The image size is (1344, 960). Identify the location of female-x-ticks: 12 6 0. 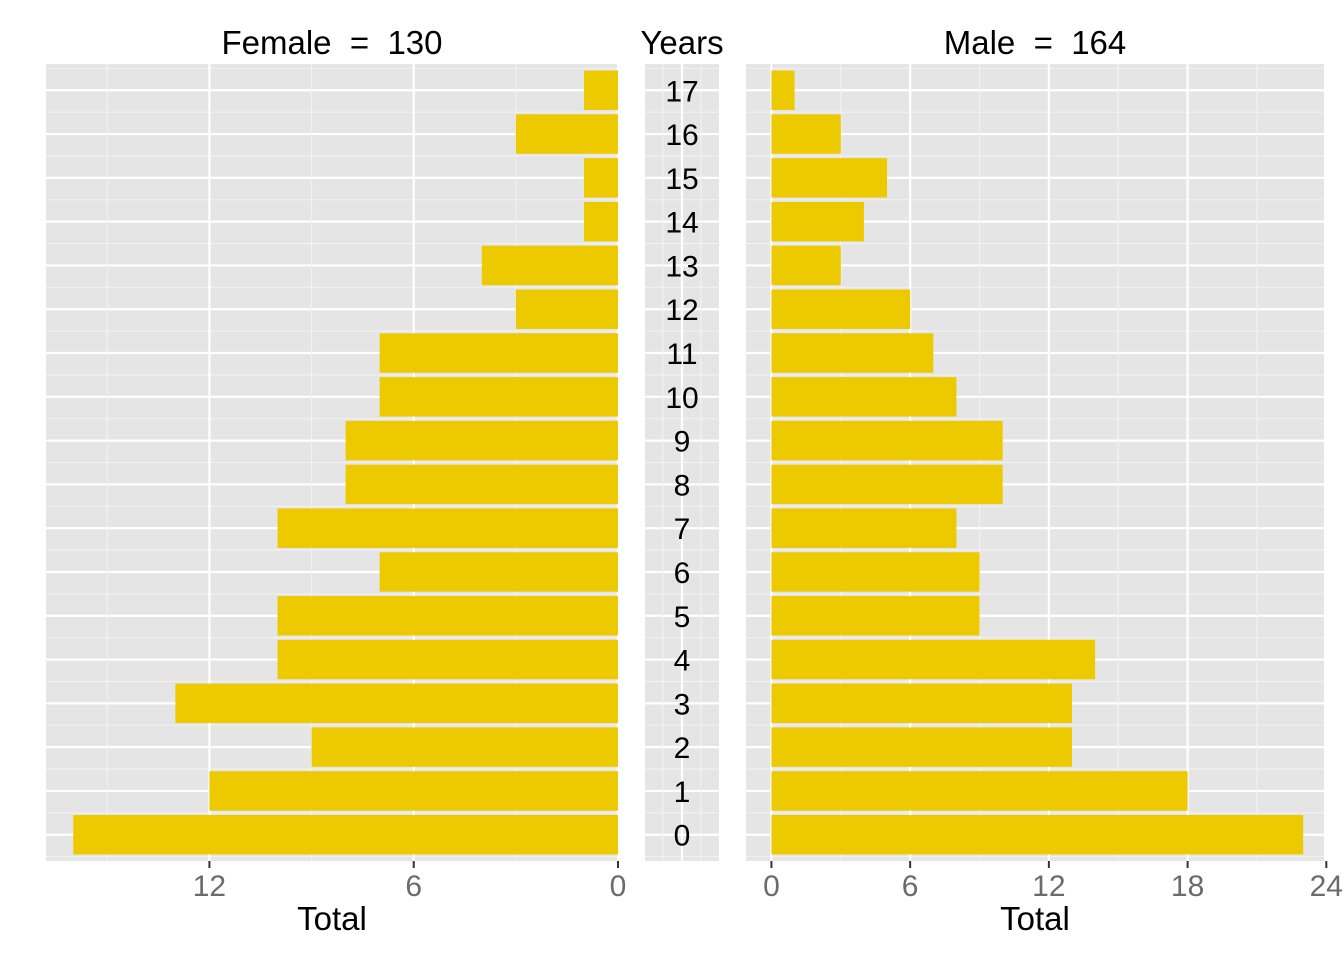
(410, 882).